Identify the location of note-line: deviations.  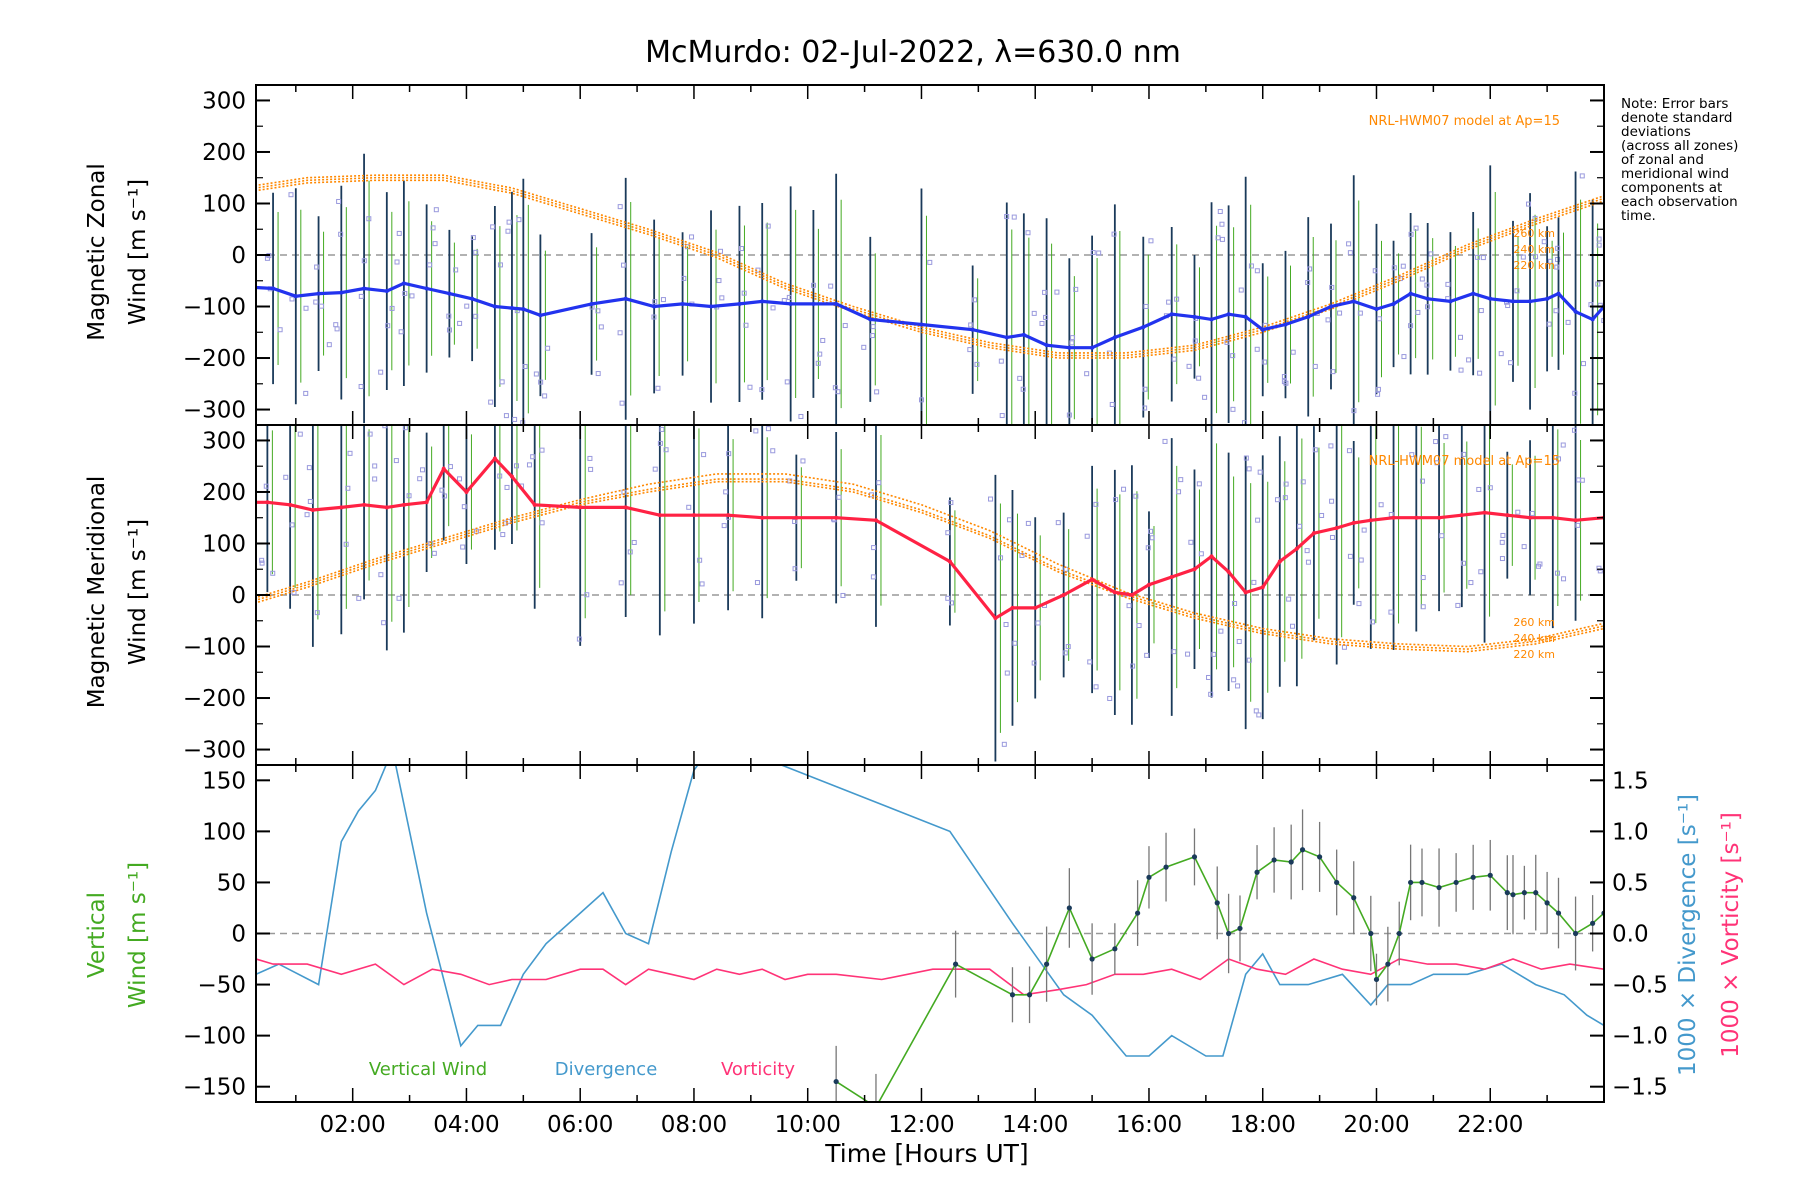
(1656, 132).